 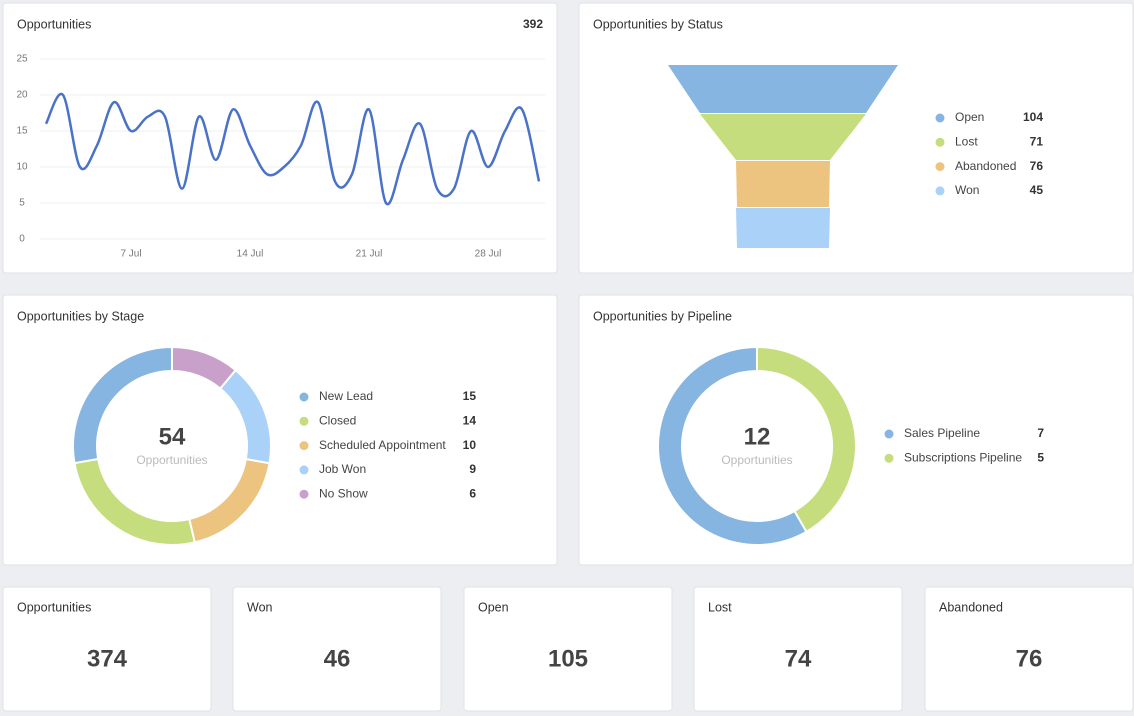 I want to click on kpi-label: Open, so click(x=493, y=607).